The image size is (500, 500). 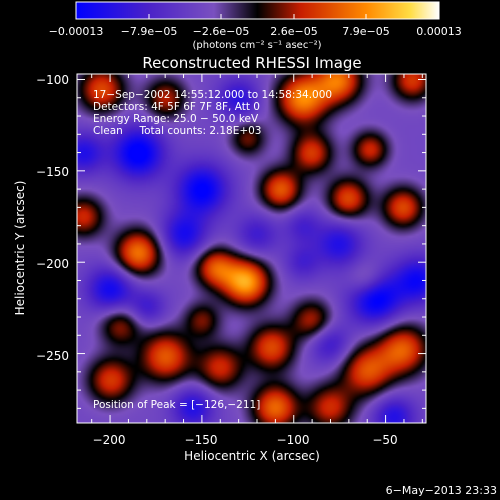 I want to click on annotation-energy-range: Energy Range: 25.0 − 50.0 keV, so click(x=176, y=119).